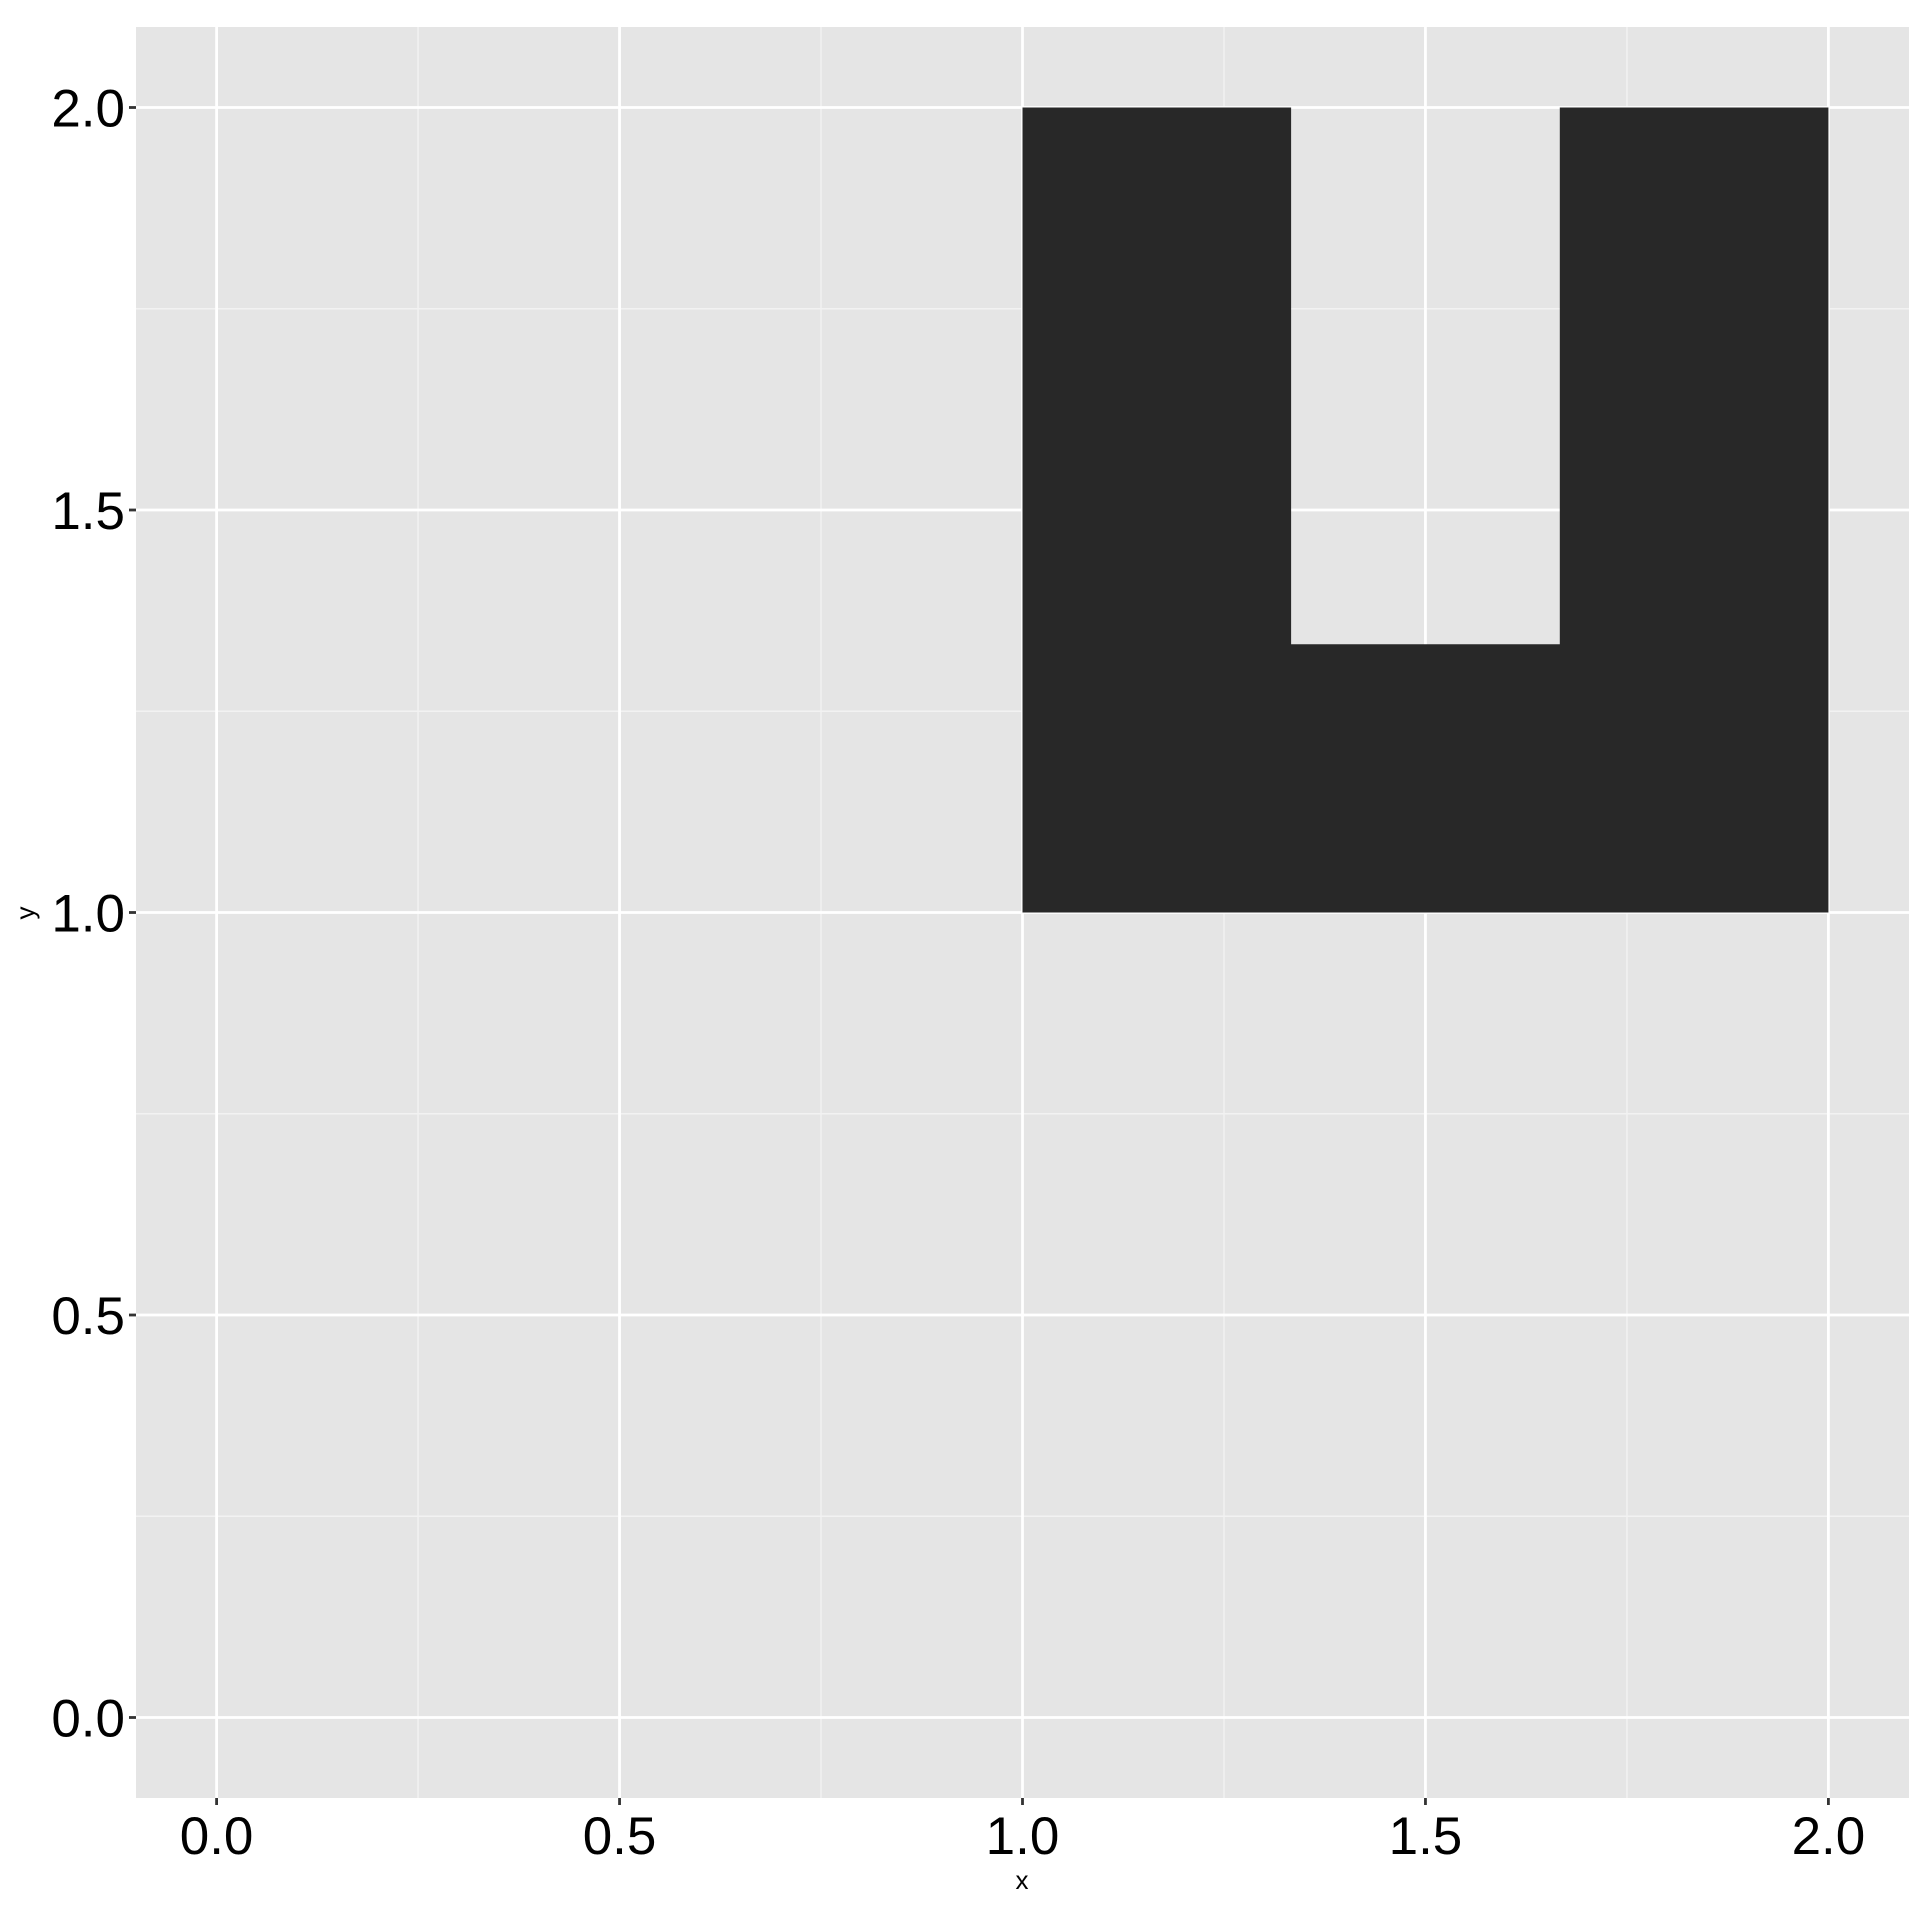 The height and width of the screenshot is (1920, 1920). I want to click on x-tick-label-2: 1.0, so click(1023, 1836).